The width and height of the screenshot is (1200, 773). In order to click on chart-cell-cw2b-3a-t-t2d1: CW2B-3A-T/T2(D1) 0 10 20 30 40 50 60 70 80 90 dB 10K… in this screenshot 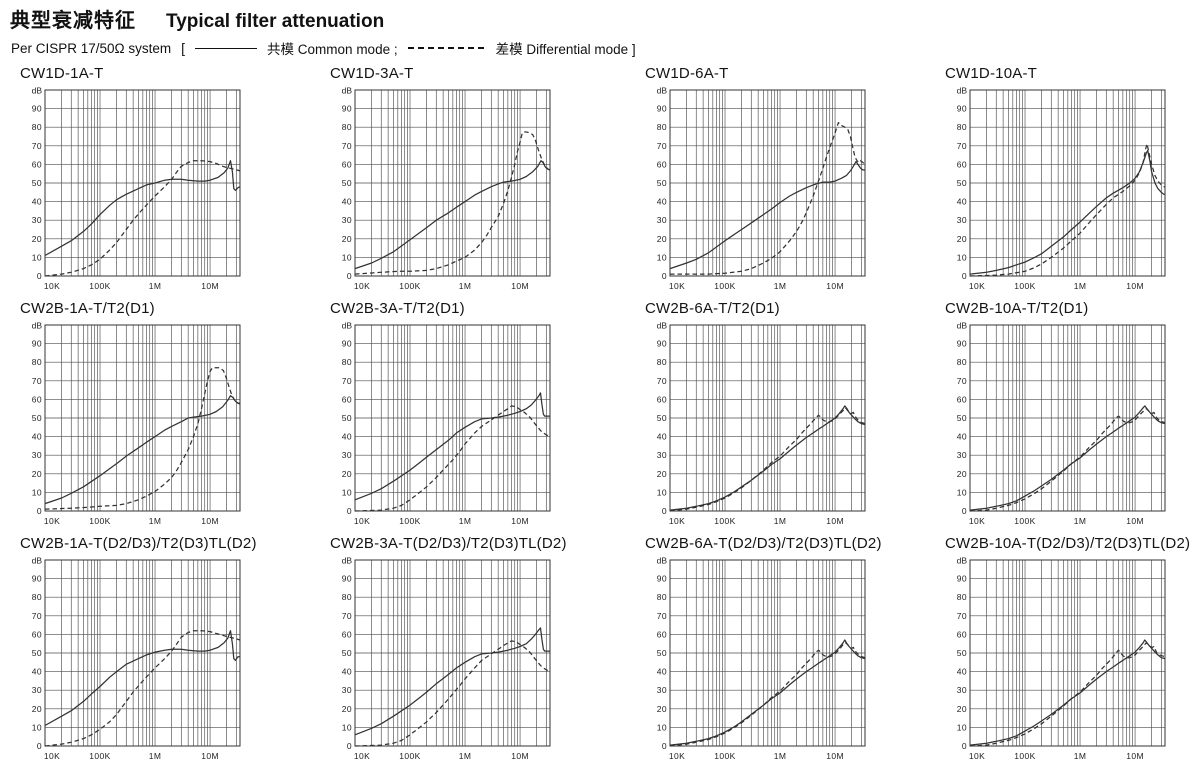, I will do `click(479, 415)`.